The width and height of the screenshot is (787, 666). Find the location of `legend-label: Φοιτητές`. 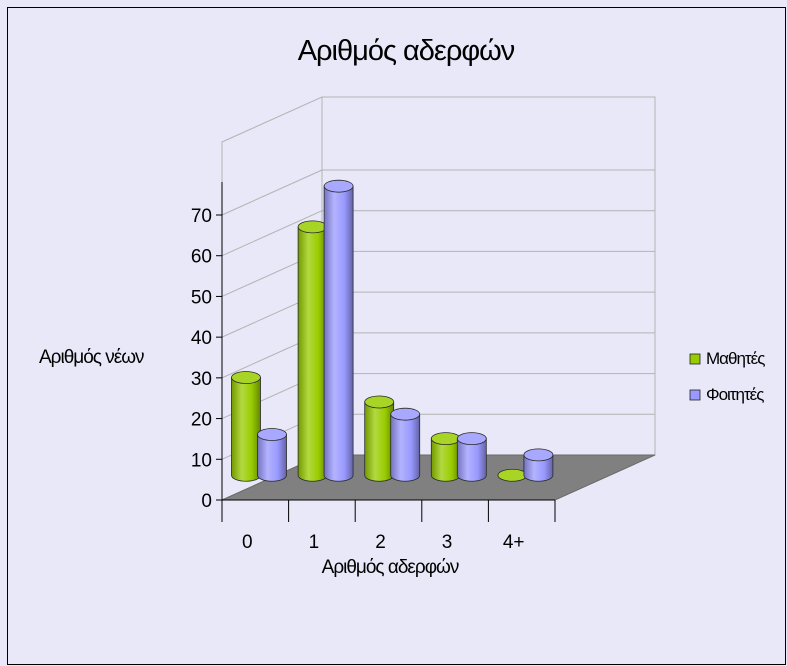

legend-label: Φοιτητές is located at coordinates (735, 394).